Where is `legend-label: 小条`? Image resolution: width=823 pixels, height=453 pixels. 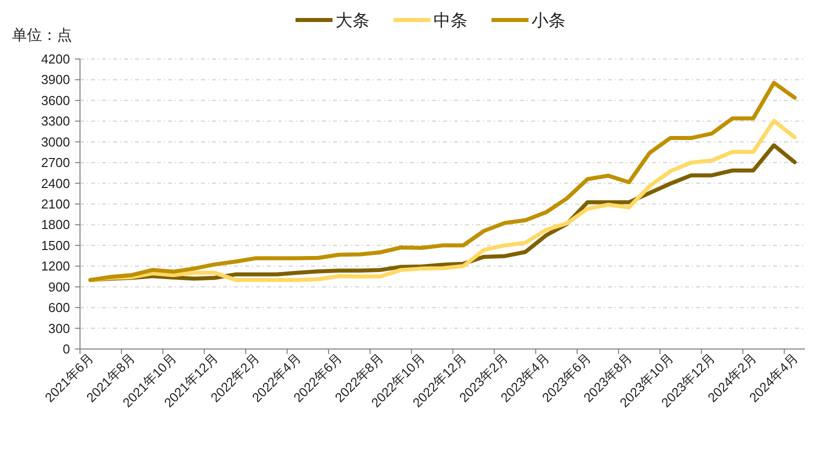
legend-label: 小条 is located at coordinates (549, 20).